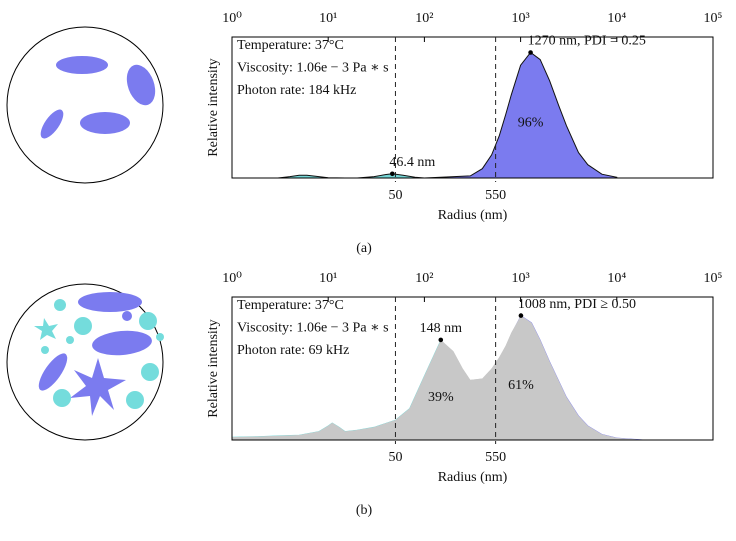 The height and width of the screenshot is (541, 736). Describe the element at coordinates (531, 122) in the screenshot. I see `percent-label: 96%` at that location.